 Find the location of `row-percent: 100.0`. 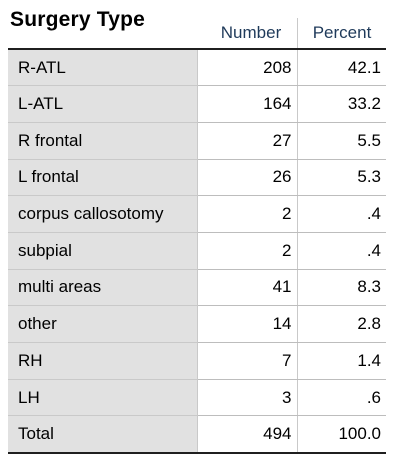

row-percent: 100.0 is located at coordinates (341, 434).